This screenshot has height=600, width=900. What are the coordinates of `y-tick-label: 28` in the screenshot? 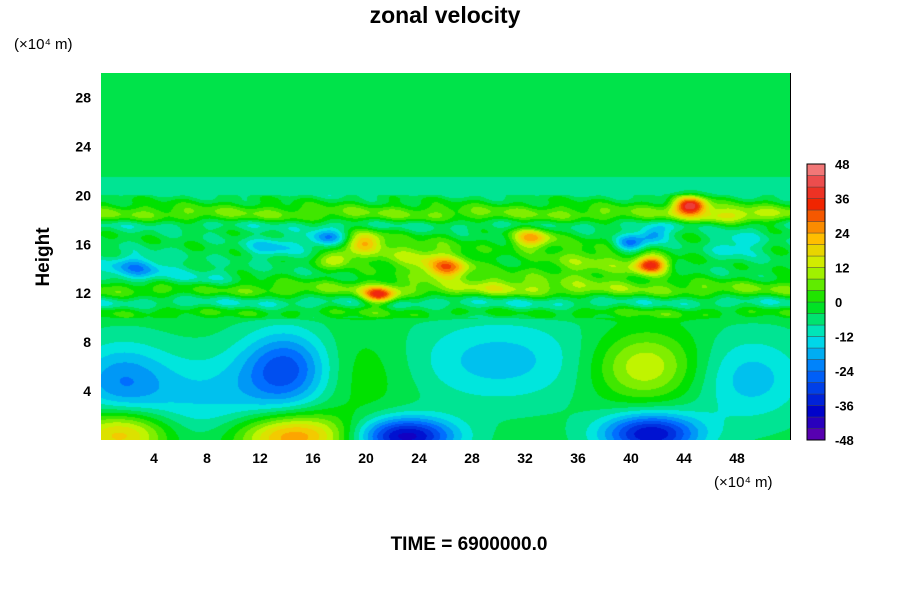 It's located at (83, 97).